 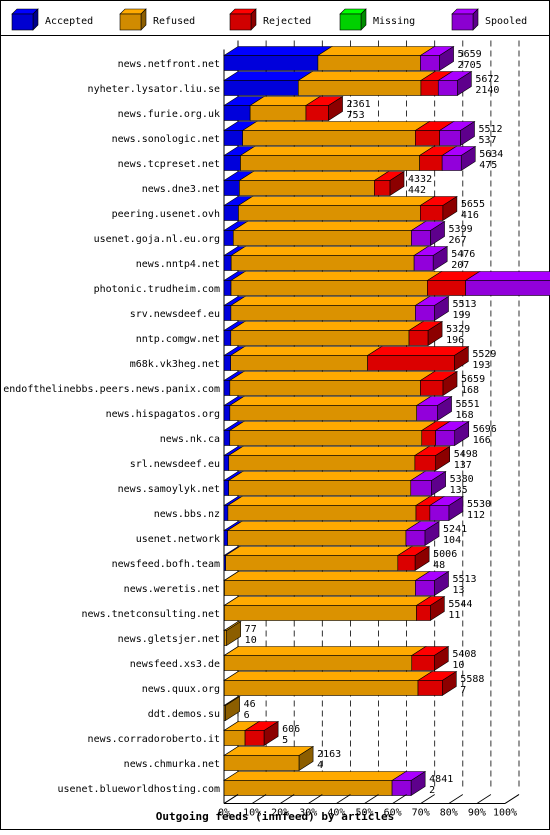 What do you see at coordinates (458, 329) in the screenshot?
I see `offered-count-label: 5329` at bounding box center [458, 329].